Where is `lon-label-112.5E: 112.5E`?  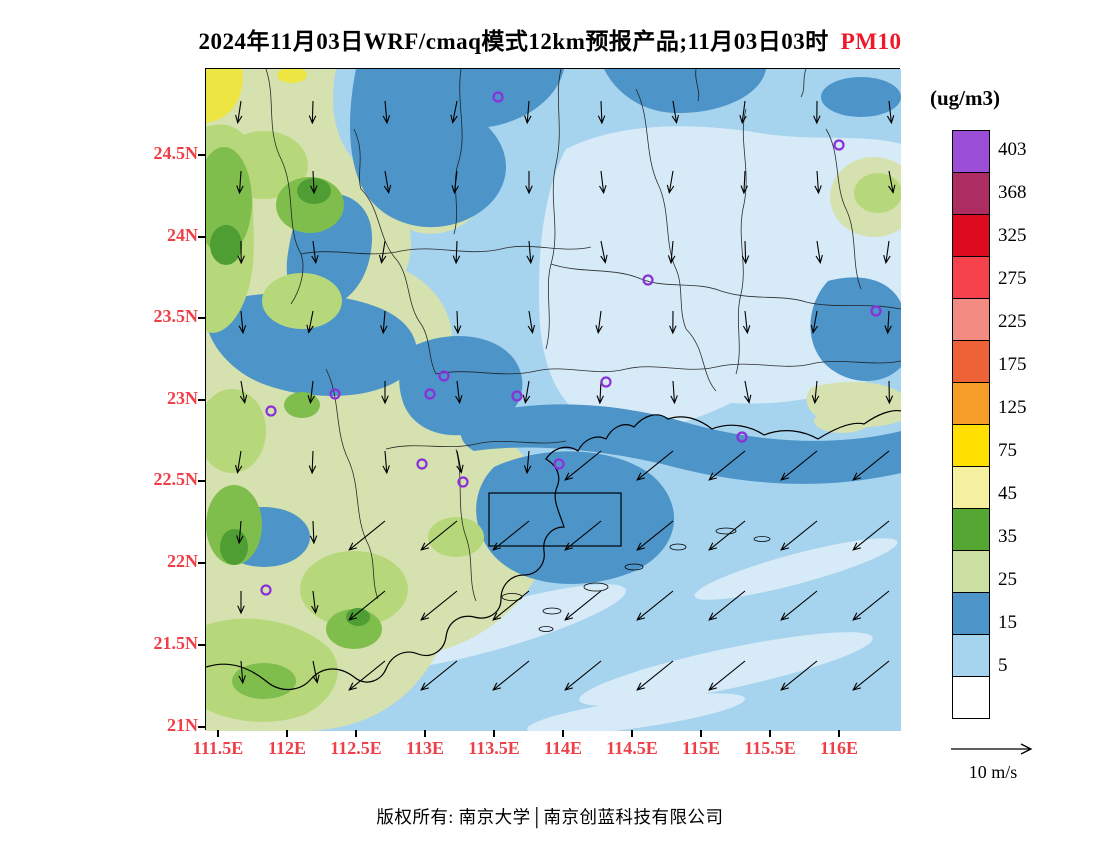
lon-label-112.5E: 112.5E is located at coordinates (356, 748).